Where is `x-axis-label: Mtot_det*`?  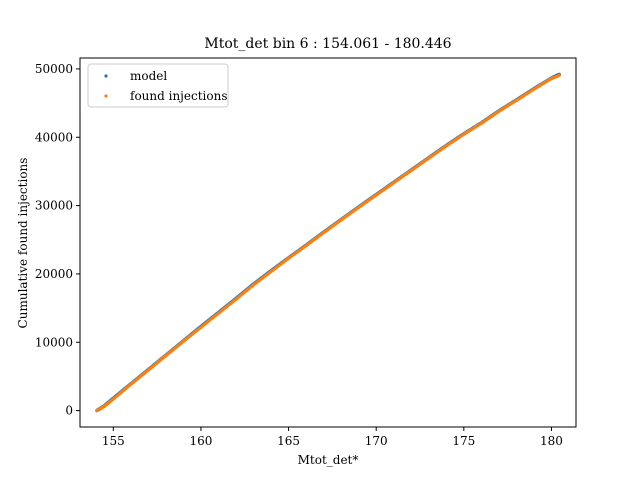 x-axis-label: Mtot_det* is located at coordinates (328, 460).